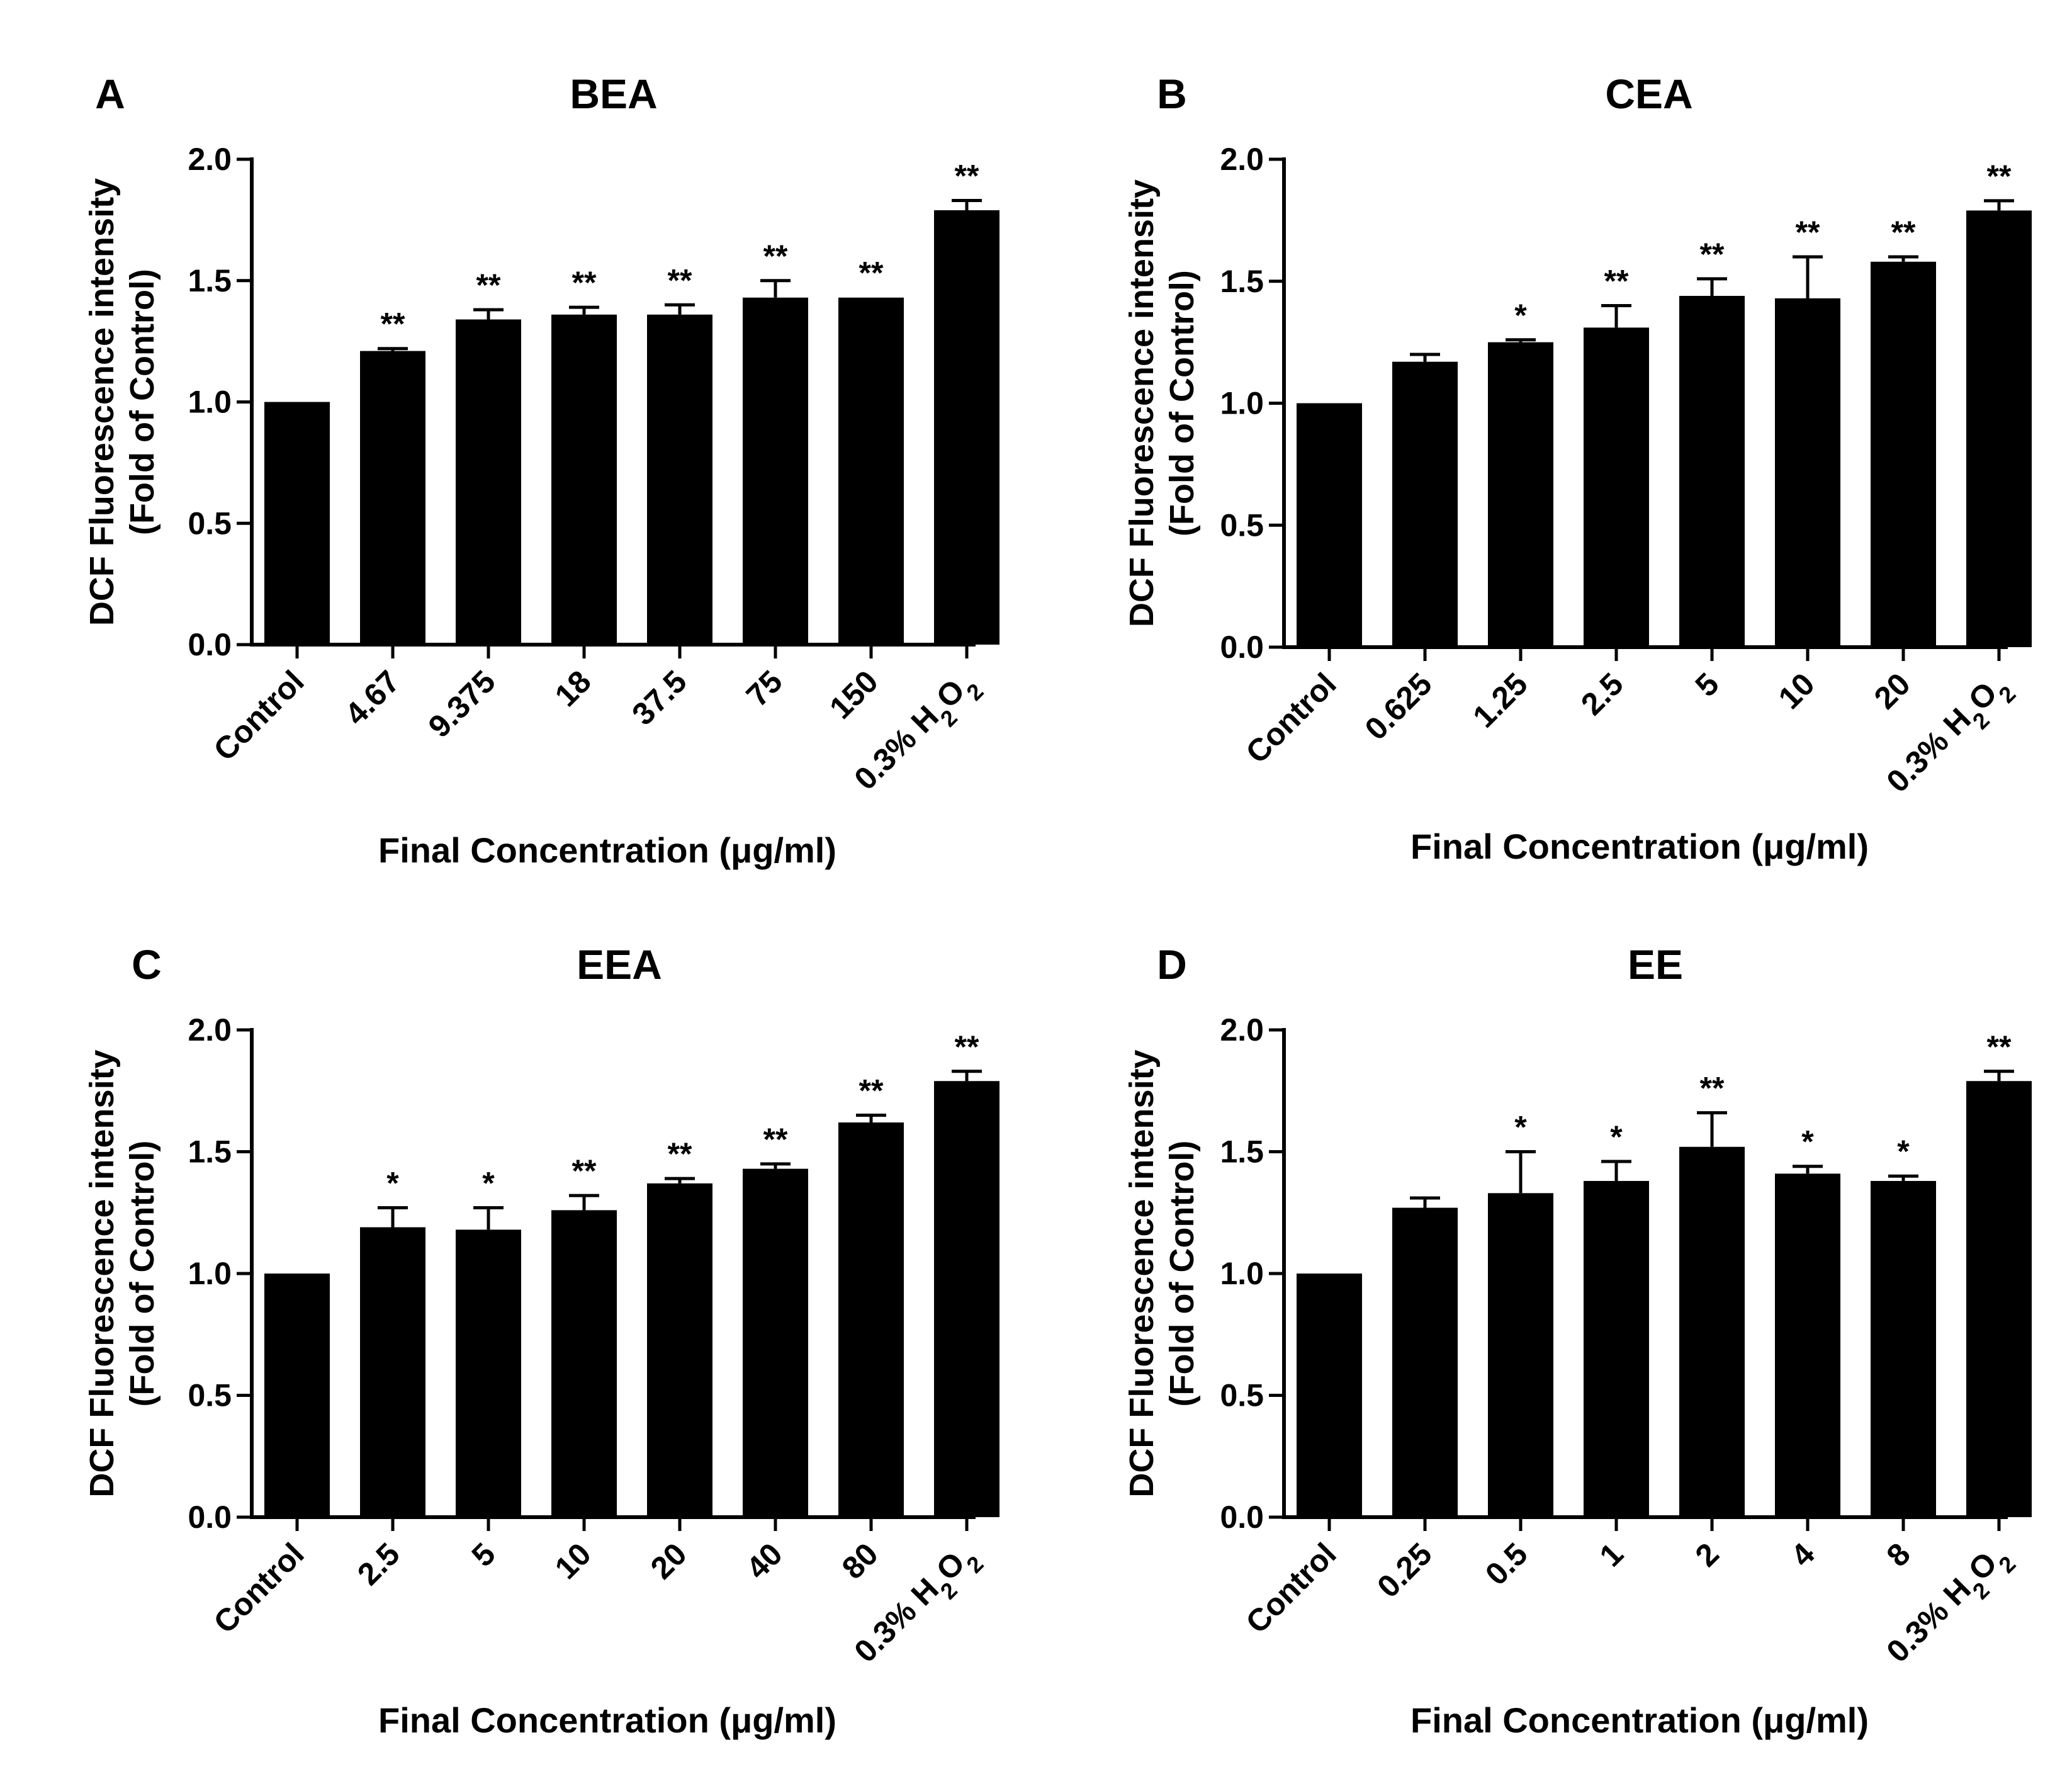  What do you see at coordinates (764, 1561) in the screenshot?
I see `x-tick-label: 40` at bounding box center [764, 1561].